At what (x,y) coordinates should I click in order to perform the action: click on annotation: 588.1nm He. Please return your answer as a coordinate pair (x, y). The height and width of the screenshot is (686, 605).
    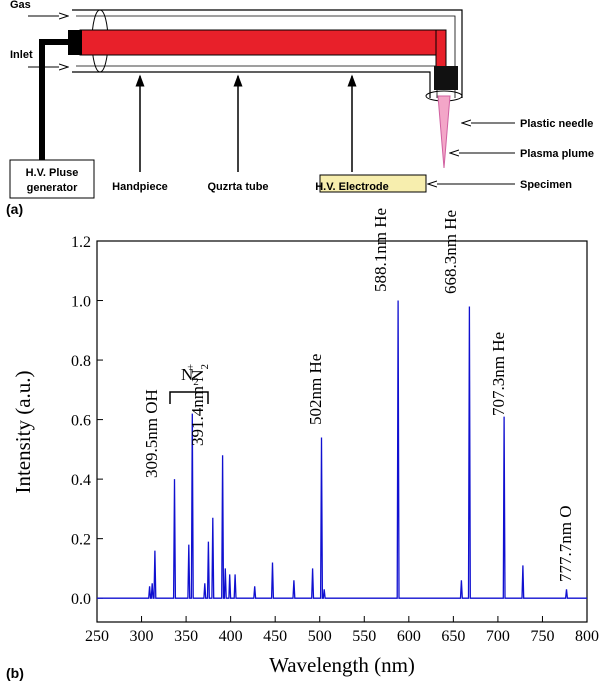
    Looking at the image, I should click on (380, 250).